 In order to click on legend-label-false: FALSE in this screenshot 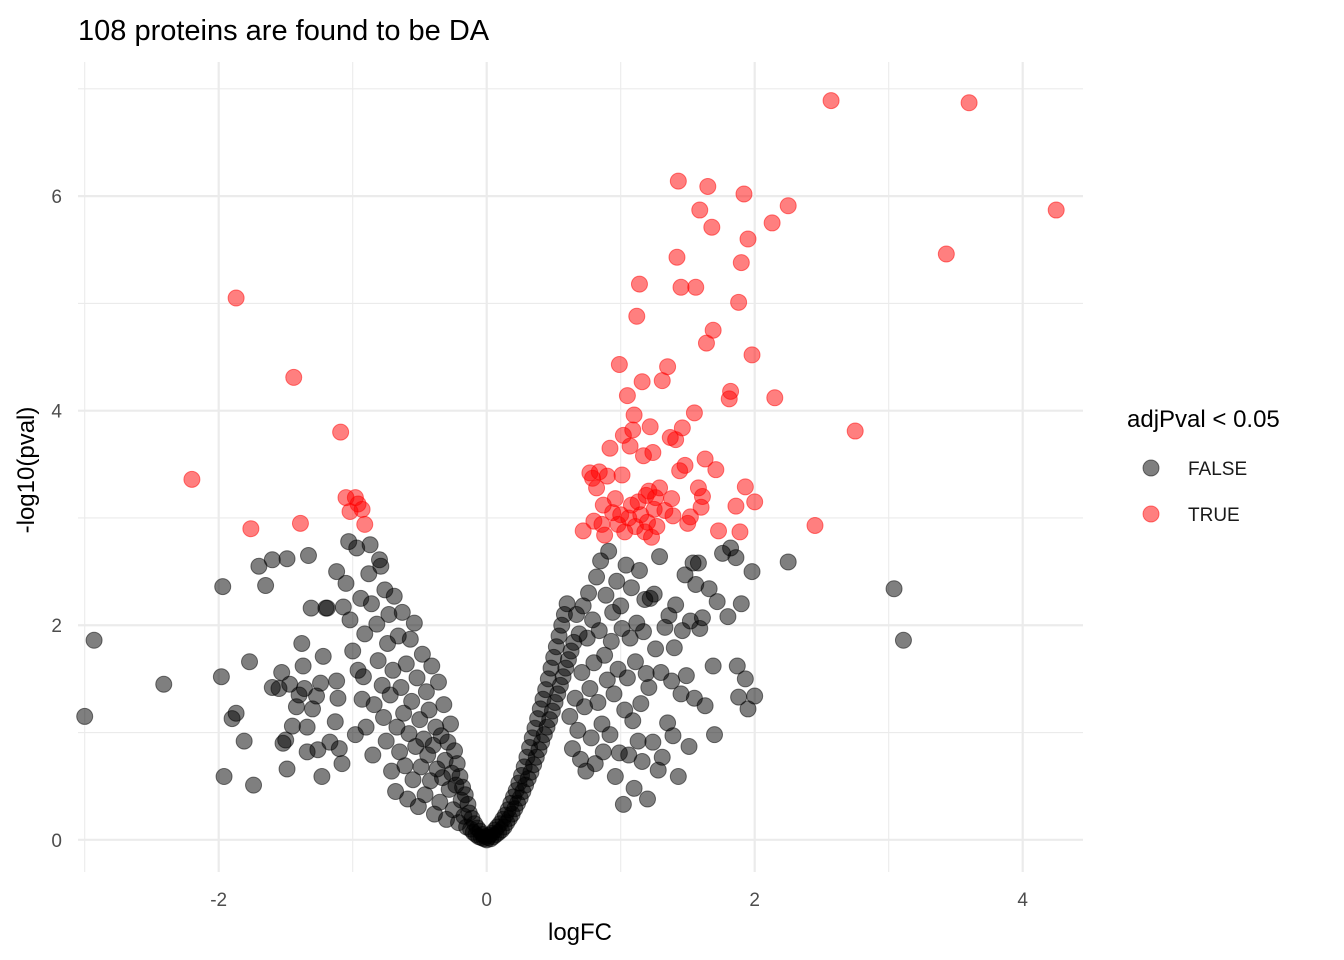, I will do `click(1217, 469)`.